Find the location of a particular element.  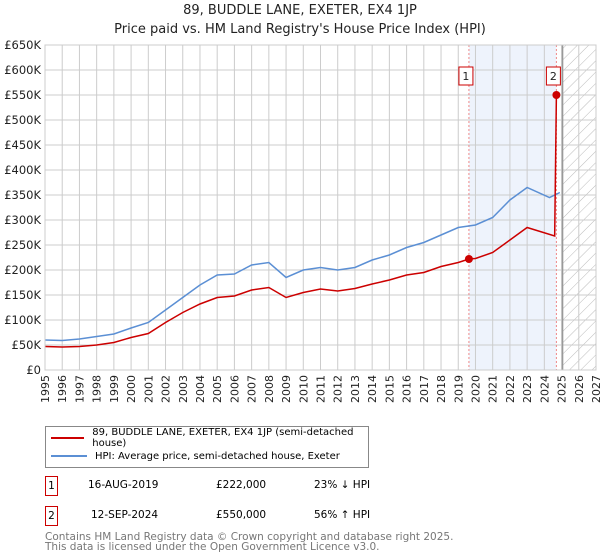

y-tick-label: £200K is located at coordinates (22, 270).